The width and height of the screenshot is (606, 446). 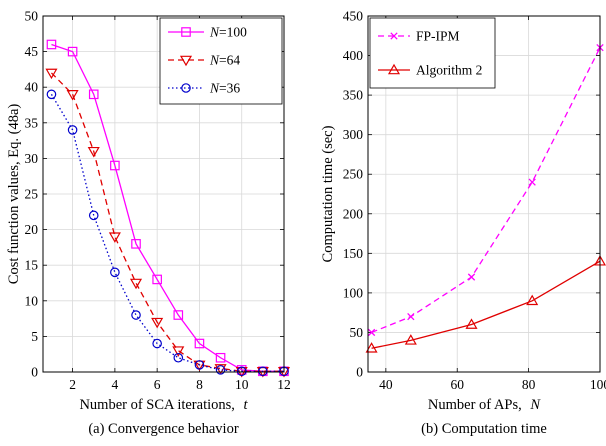 What do you see at coordinates (14, 194) in the screenshot?
I see `a-y-axis-label: Cost function values, Eq. (48a)` at bounding box center [14, 194].